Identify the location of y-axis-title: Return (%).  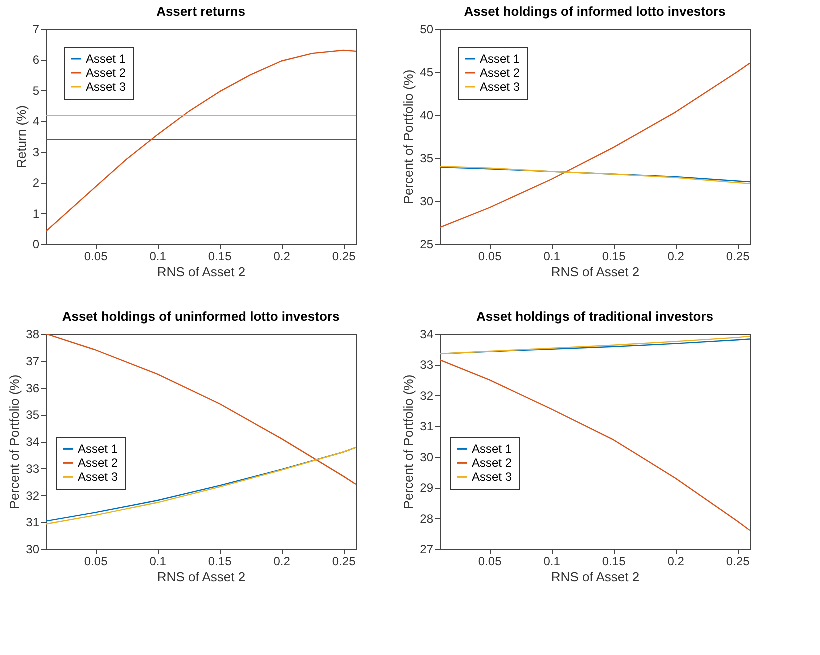
(21, 137).